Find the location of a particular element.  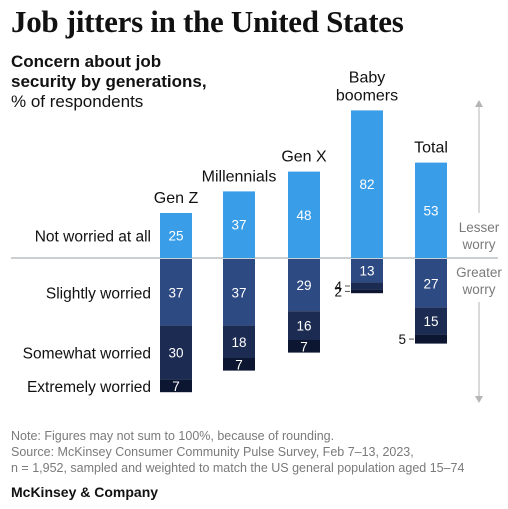

lesser-worry-label: worry is located at coordinates (479, 244).